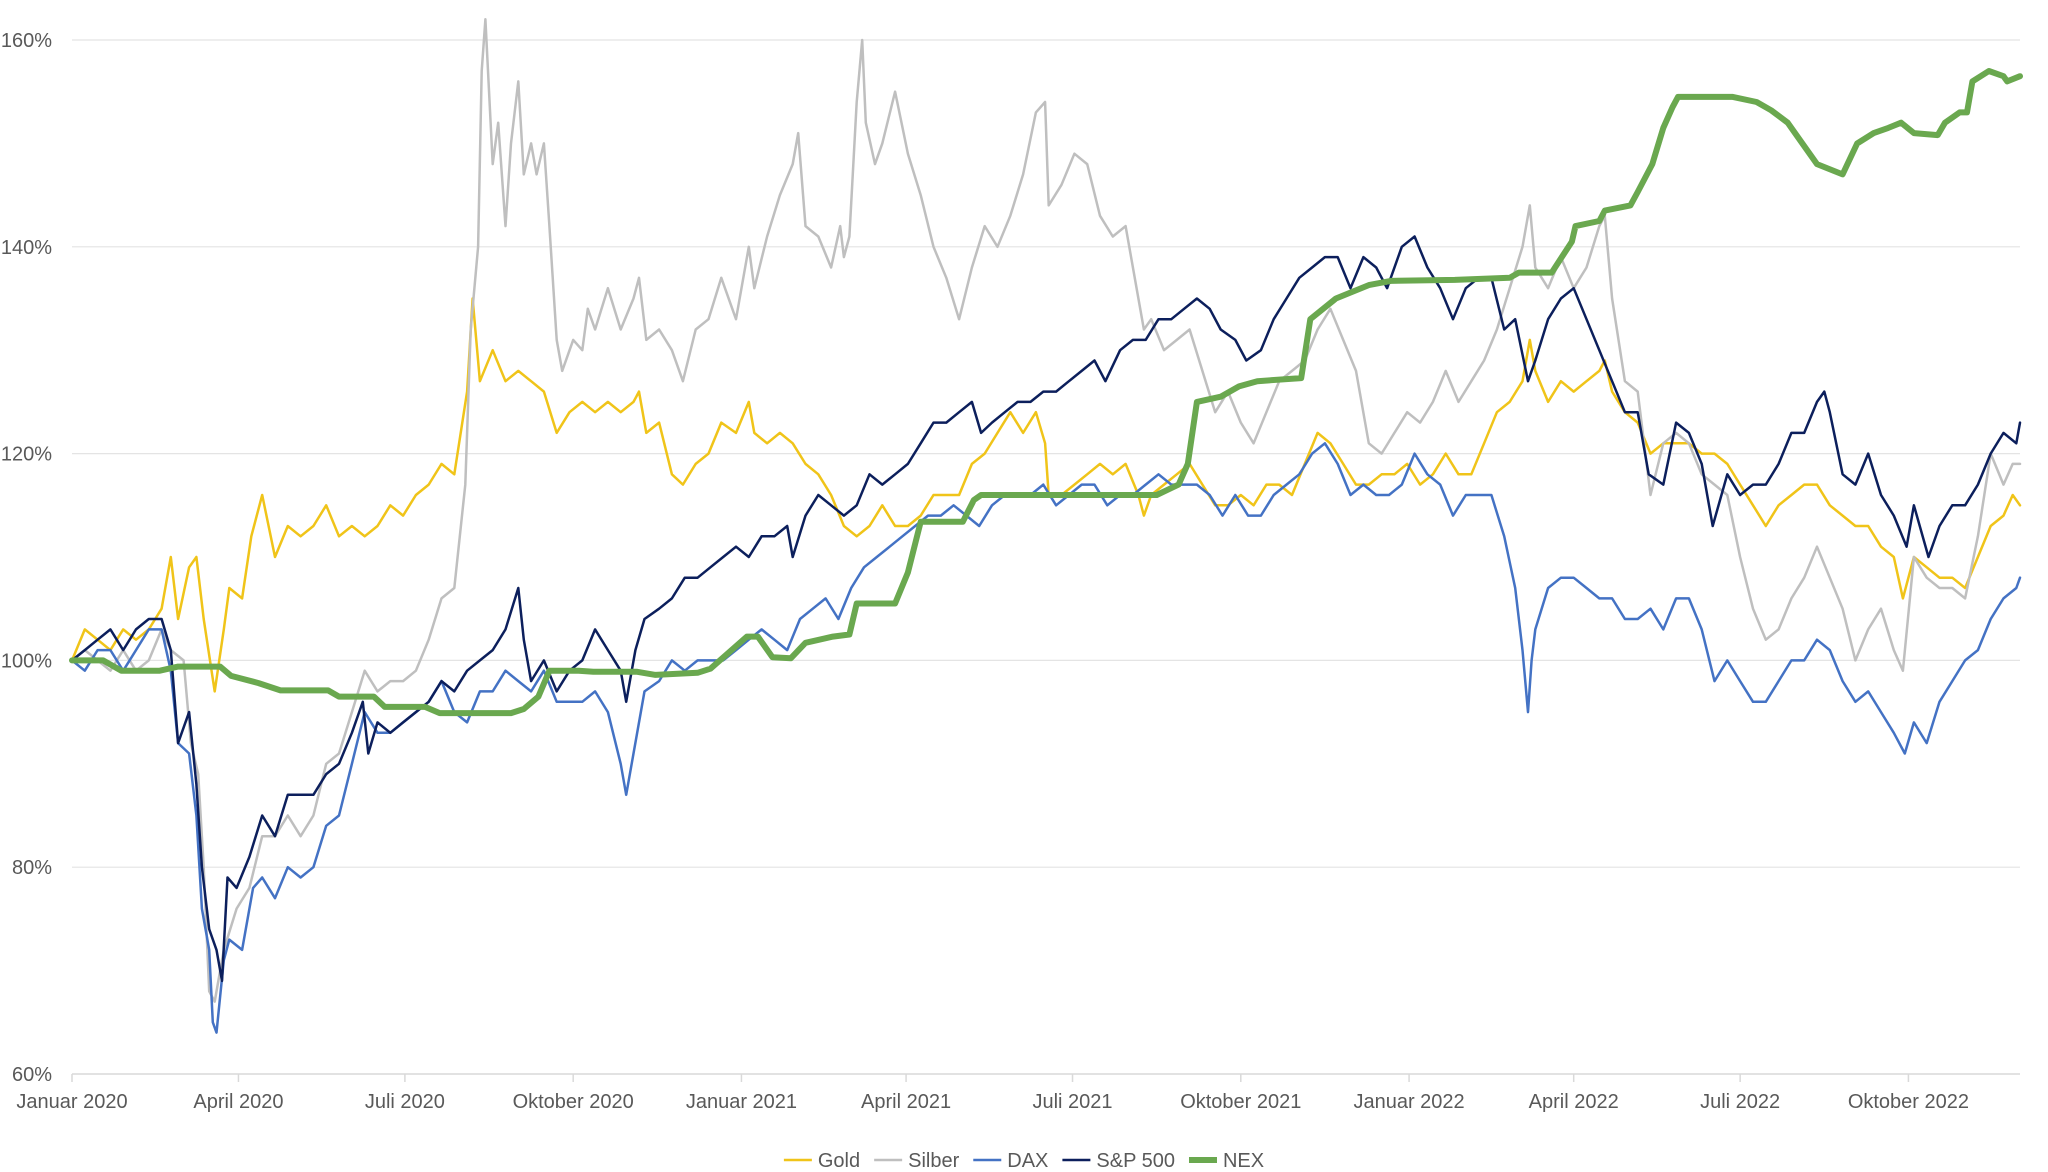  Describe the element at coordinates (26, 41) in the screenshot. I see `y-tick-label: 160%` at that location.